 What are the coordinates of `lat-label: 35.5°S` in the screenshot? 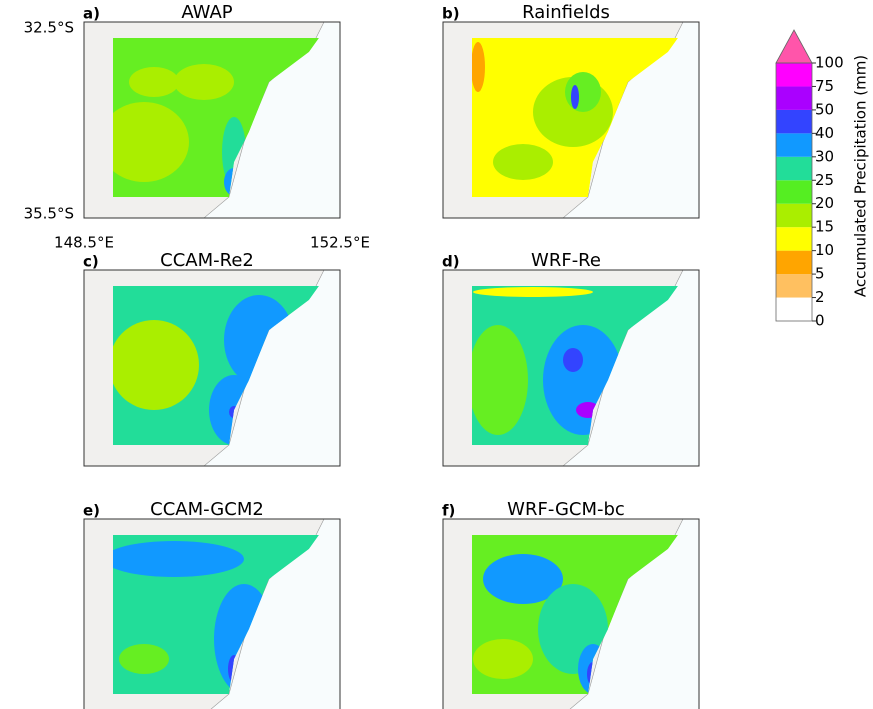 It's located at (49, 214).